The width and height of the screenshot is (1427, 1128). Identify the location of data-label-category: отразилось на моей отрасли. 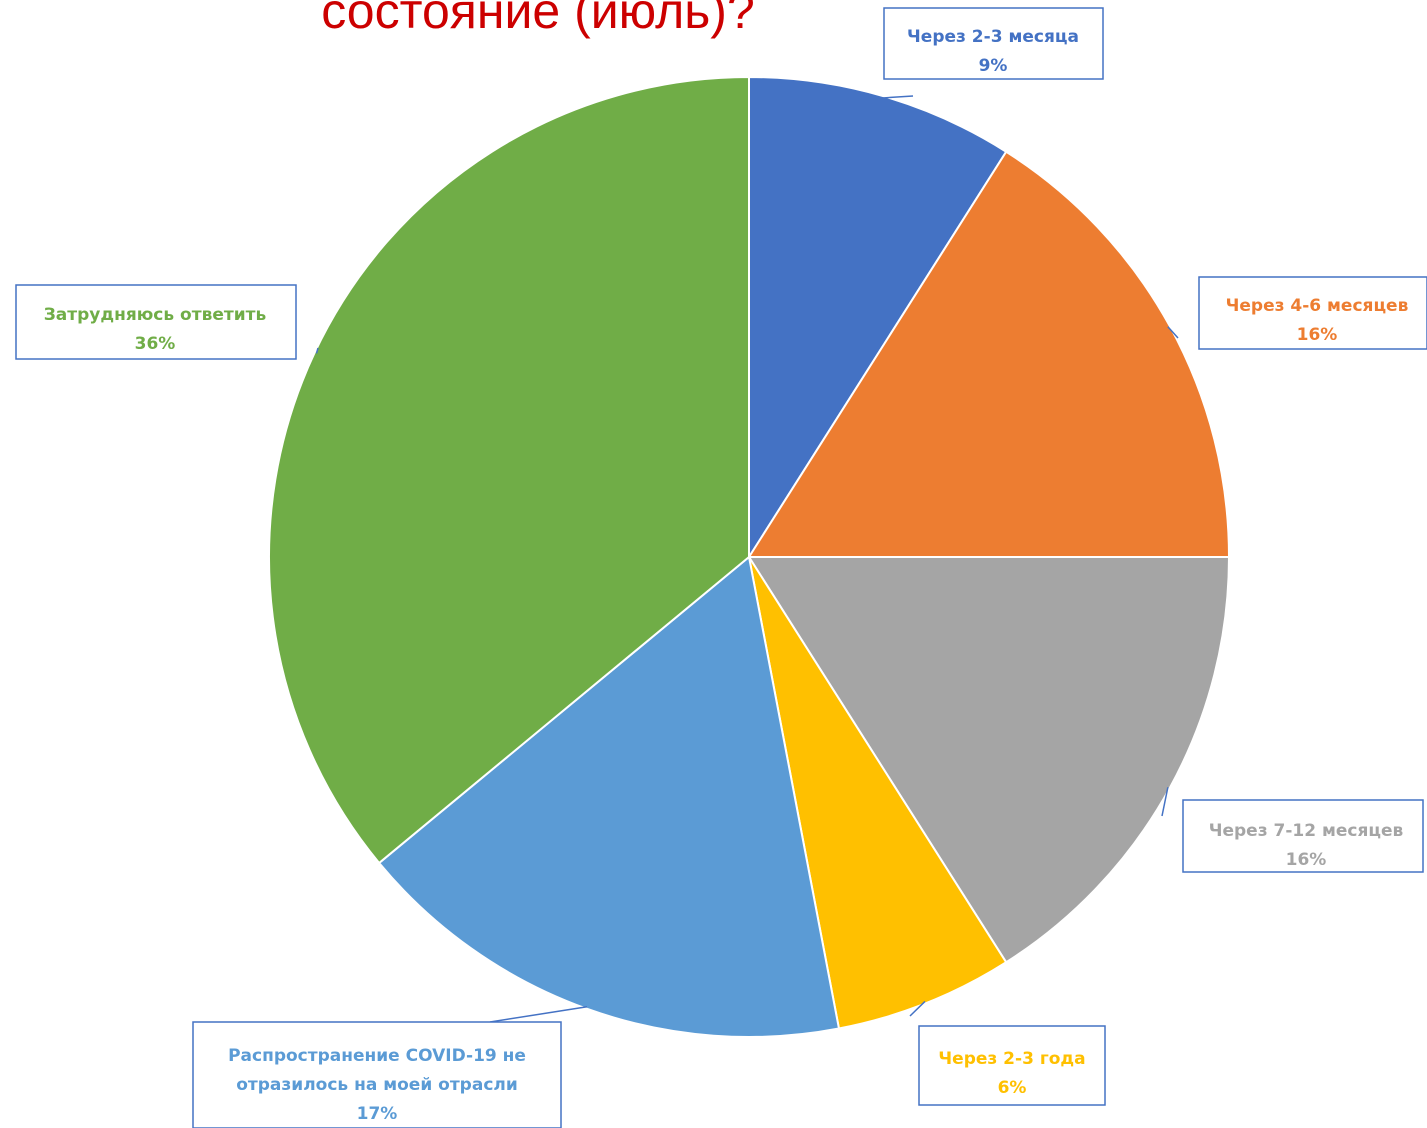
(377, 1085).